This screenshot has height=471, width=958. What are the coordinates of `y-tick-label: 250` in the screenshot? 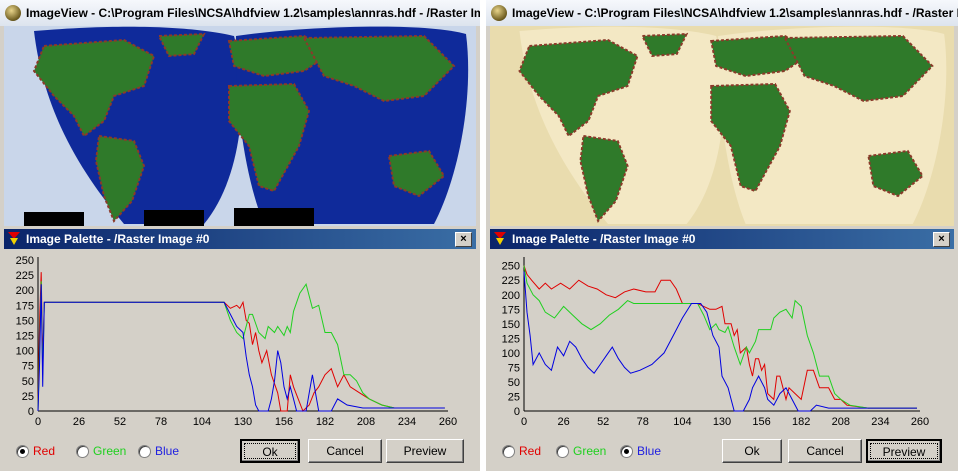 It's located at (25, 261).